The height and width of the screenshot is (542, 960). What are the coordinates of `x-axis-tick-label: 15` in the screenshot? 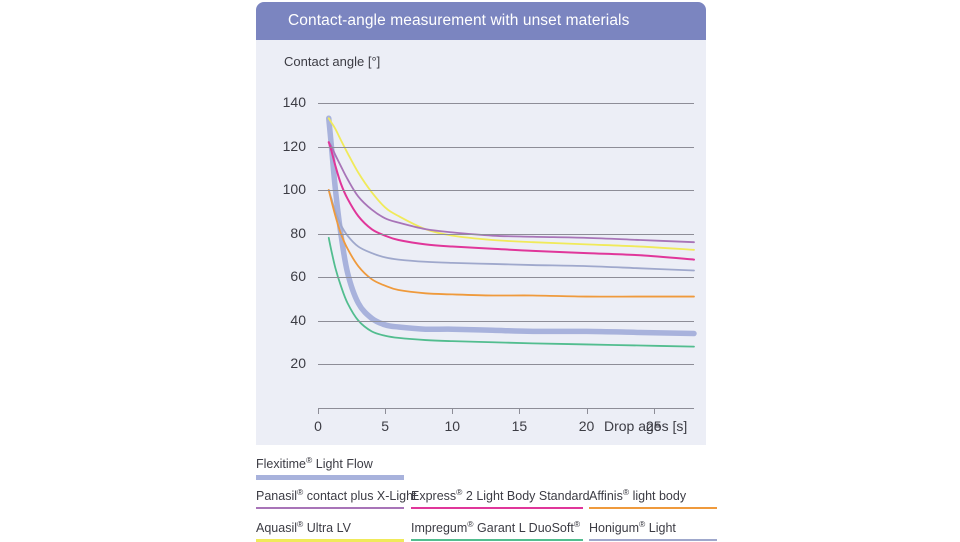 It's located at (519, 426).